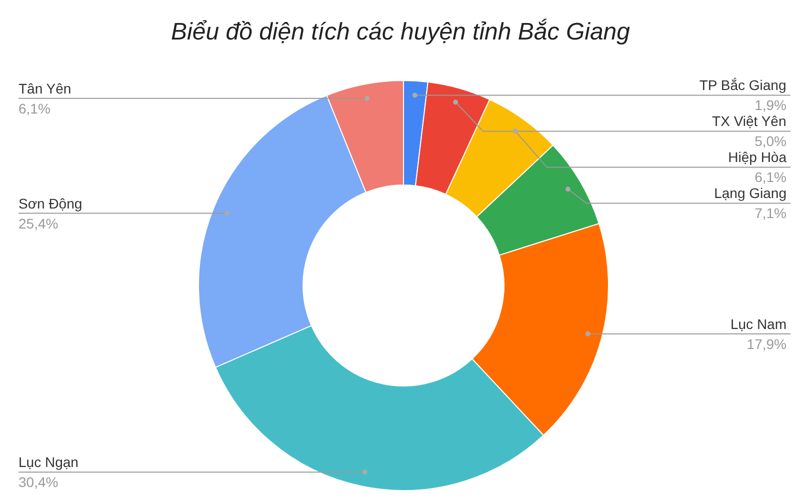  Describe the element at coordinates (742, 85) in the screenshot. I see `slice-label: TP Bắc Giang` at that location.